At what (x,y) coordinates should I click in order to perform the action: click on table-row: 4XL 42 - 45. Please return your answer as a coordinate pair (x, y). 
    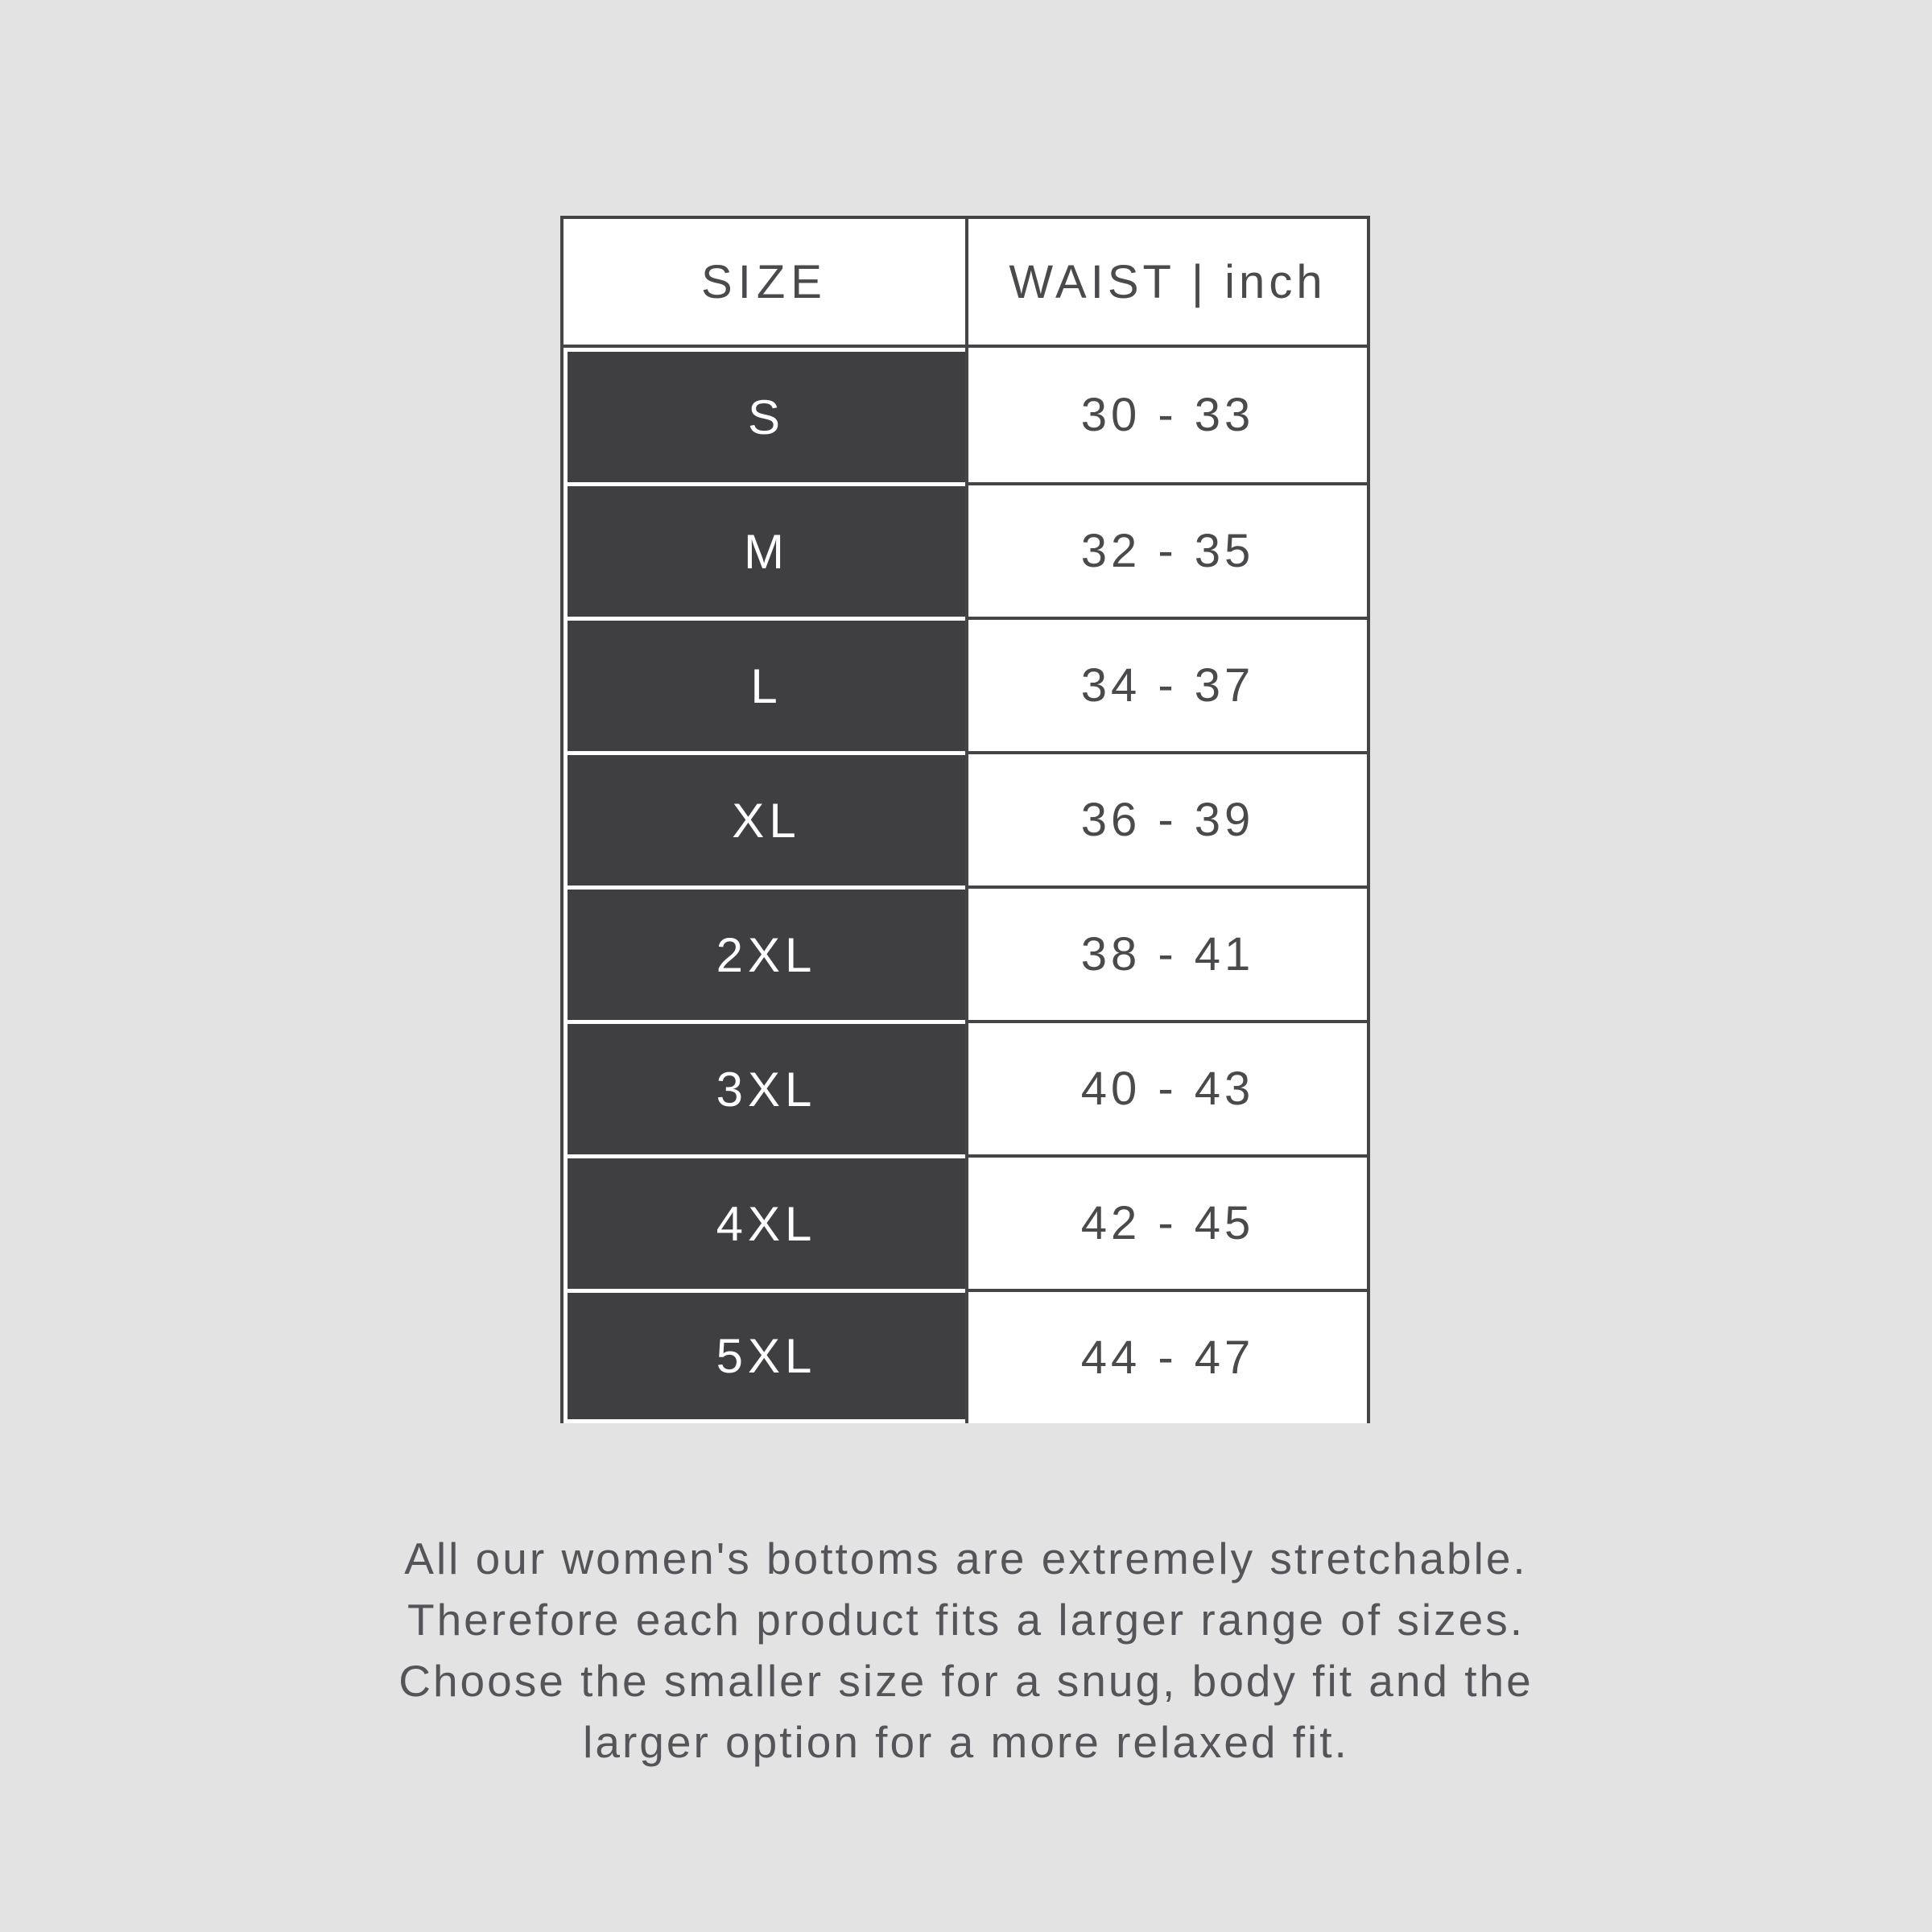
    Looking at the image, I should click on (966, 1221).